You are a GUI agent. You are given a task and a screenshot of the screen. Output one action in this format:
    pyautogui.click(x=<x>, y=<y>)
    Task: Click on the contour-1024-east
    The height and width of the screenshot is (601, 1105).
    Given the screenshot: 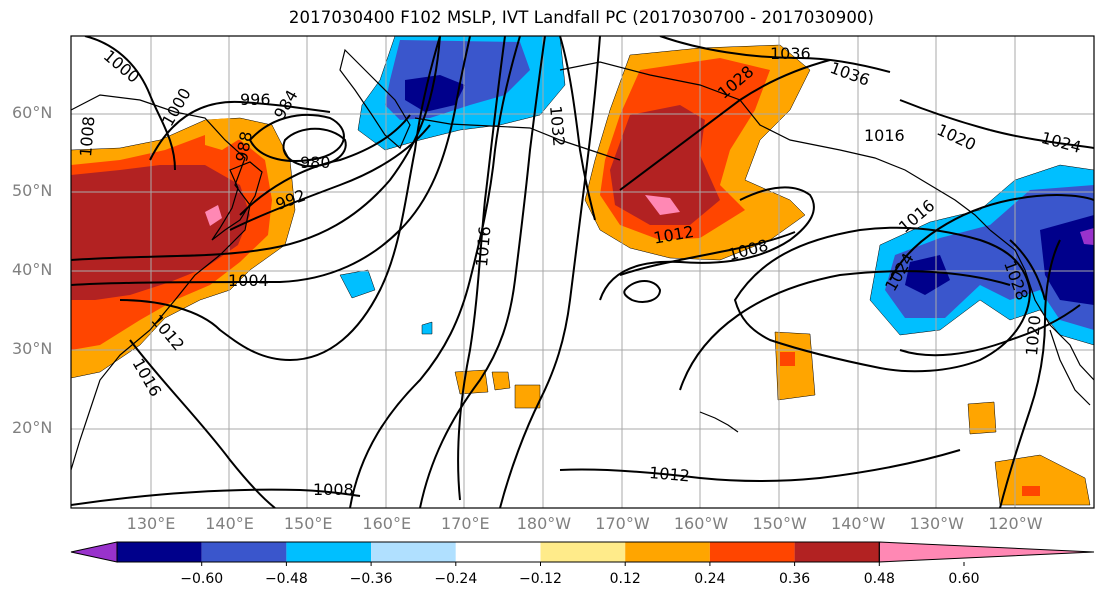 What is the action you would take?
    pyautogui.click(x=990, y=330)
    